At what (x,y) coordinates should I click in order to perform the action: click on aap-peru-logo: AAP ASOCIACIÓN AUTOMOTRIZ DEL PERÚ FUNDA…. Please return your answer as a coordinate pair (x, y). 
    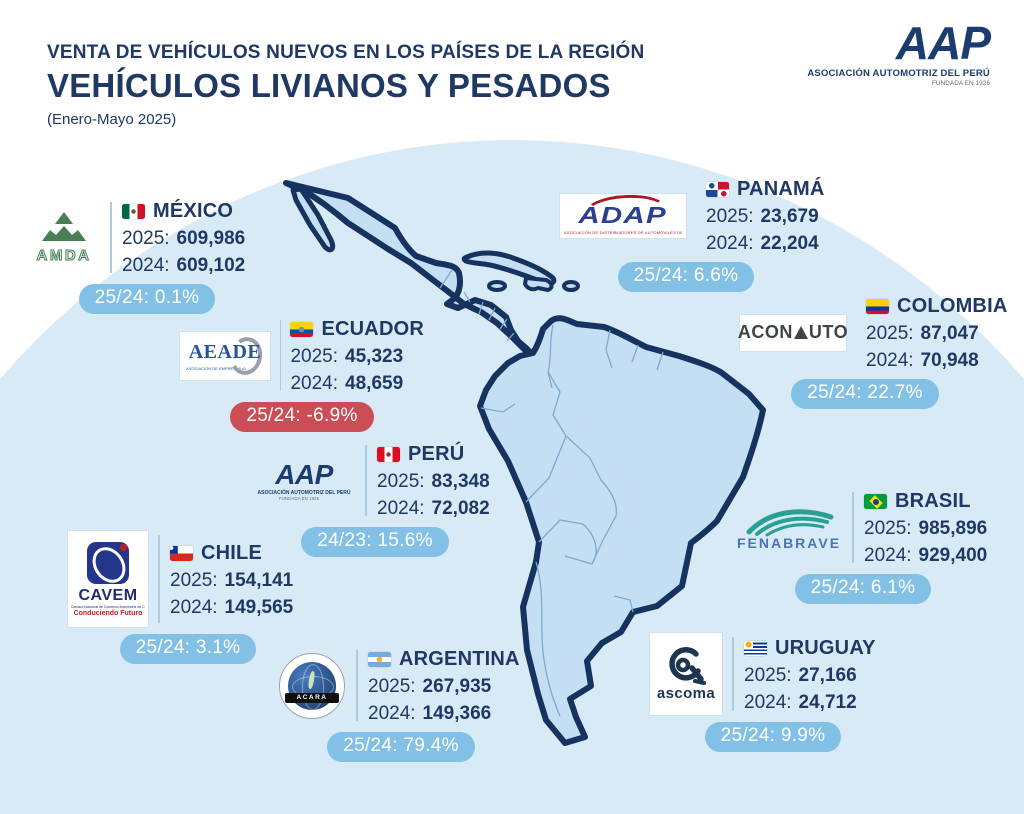
    Looking at the image, I should click on (304, 479).